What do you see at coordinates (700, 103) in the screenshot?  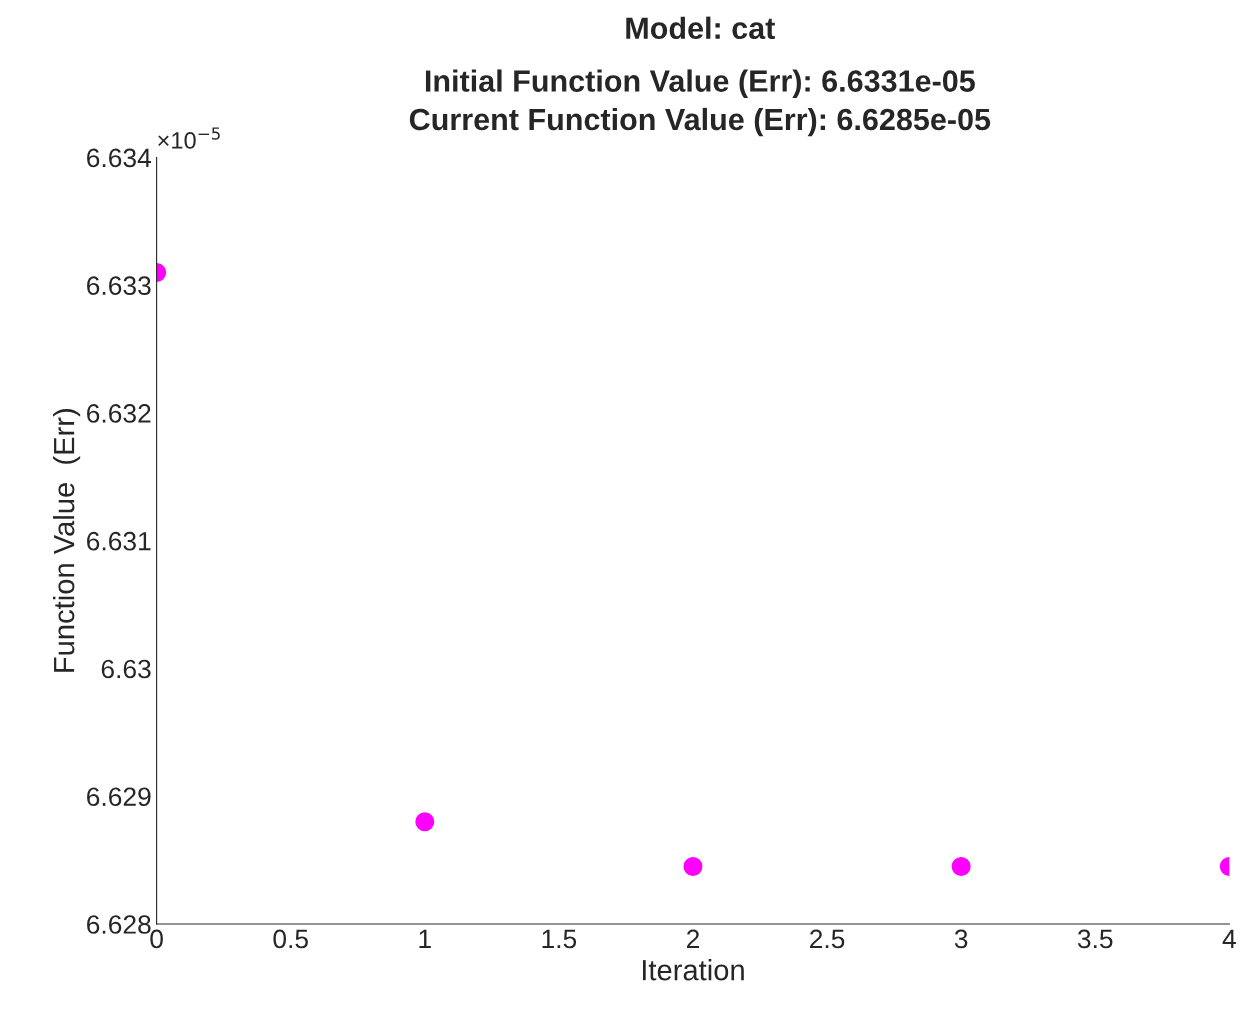 I see `chart-subtitle: Initial Function Value (Err): 6.6331e-05 Current Function Value (Err): 6.6285e-05` at bounding box center [700, 103].